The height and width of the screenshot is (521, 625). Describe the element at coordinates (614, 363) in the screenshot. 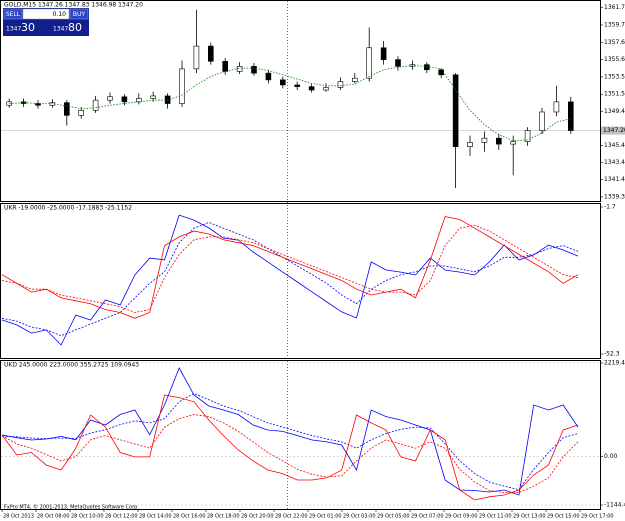

I see `y-tick-label: 2219.45` at that location.